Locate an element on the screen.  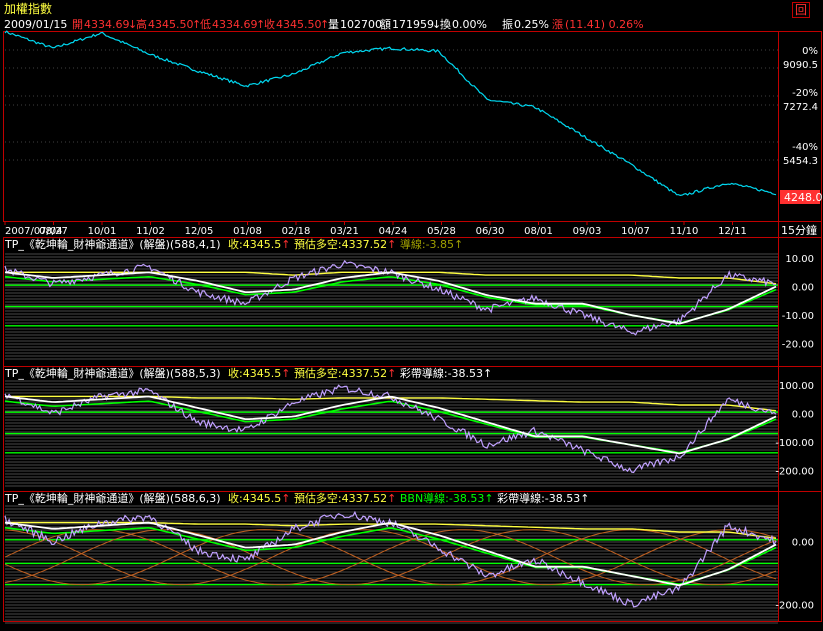
x-tick-label: 11/02 is located at coordinates (150, 231).